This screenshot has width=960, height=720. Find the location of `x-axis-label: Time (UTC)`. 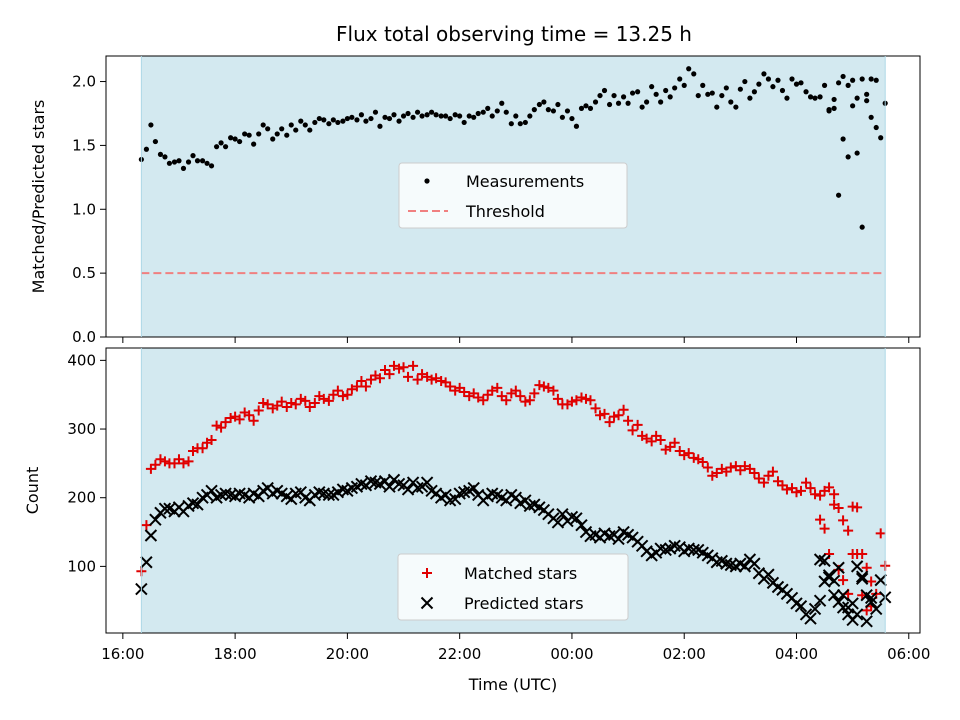

x-axis-label: Time (UTC) is located at coordinates (512, 684).